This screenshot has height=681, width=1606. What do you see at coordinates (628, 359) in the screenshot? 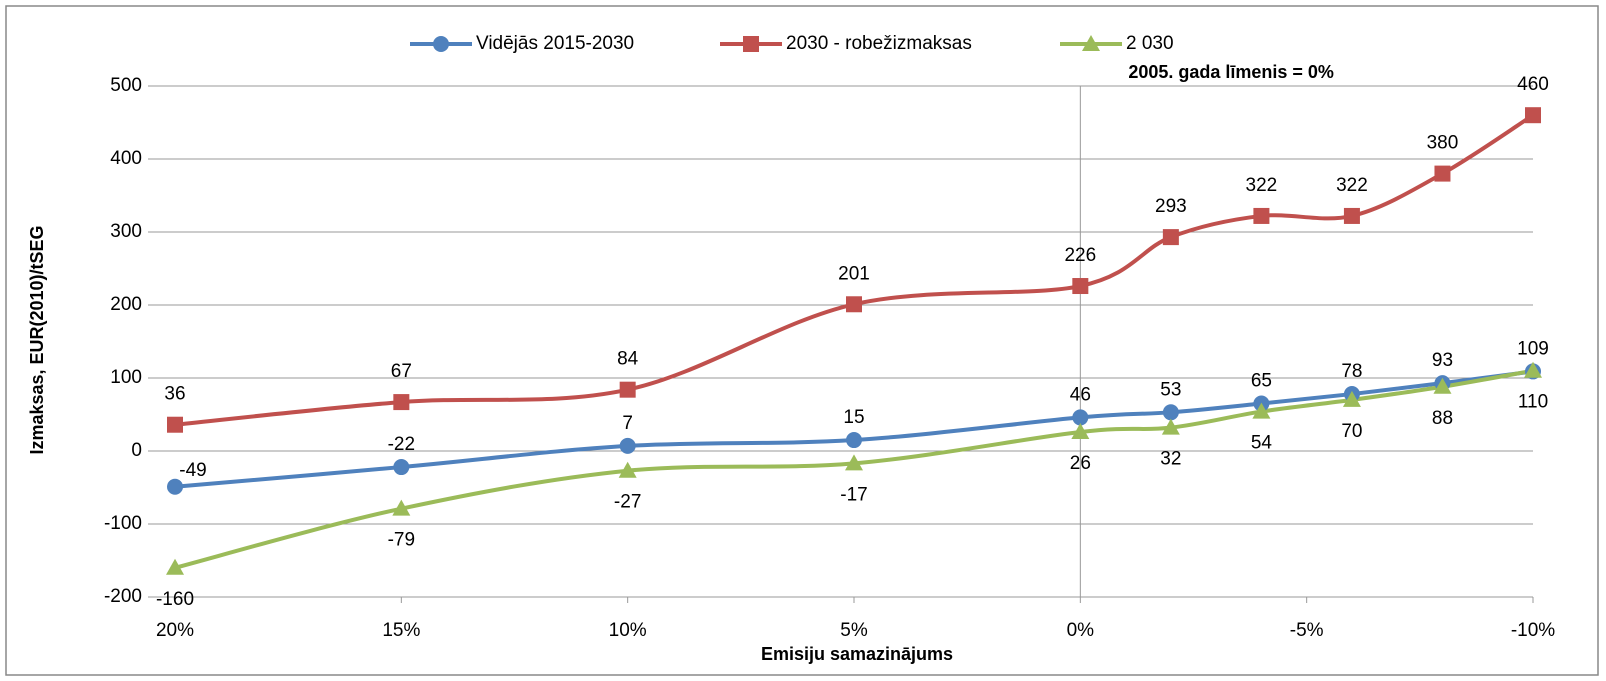
I see `data-label: 84` at bounding box center [628, 359].